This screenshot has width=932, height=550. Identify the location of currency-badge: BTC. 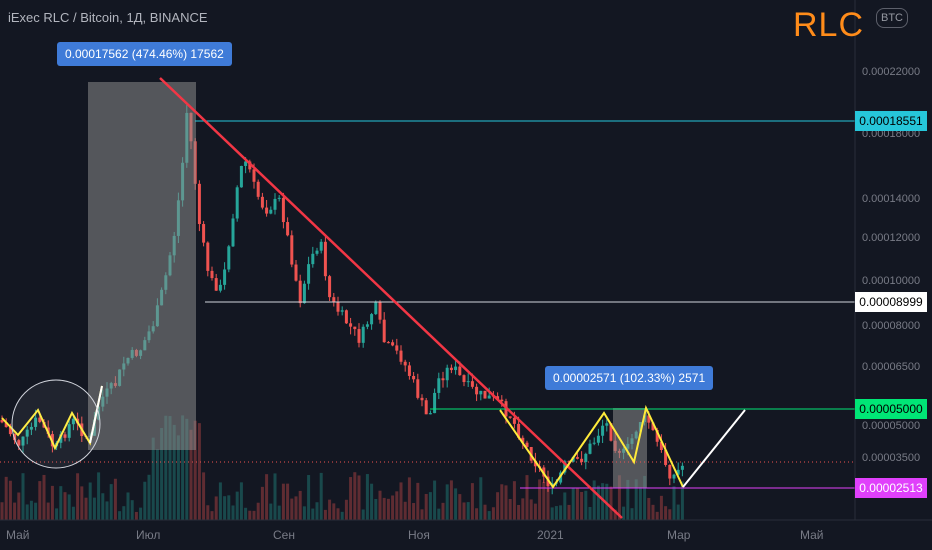
(892, 18).